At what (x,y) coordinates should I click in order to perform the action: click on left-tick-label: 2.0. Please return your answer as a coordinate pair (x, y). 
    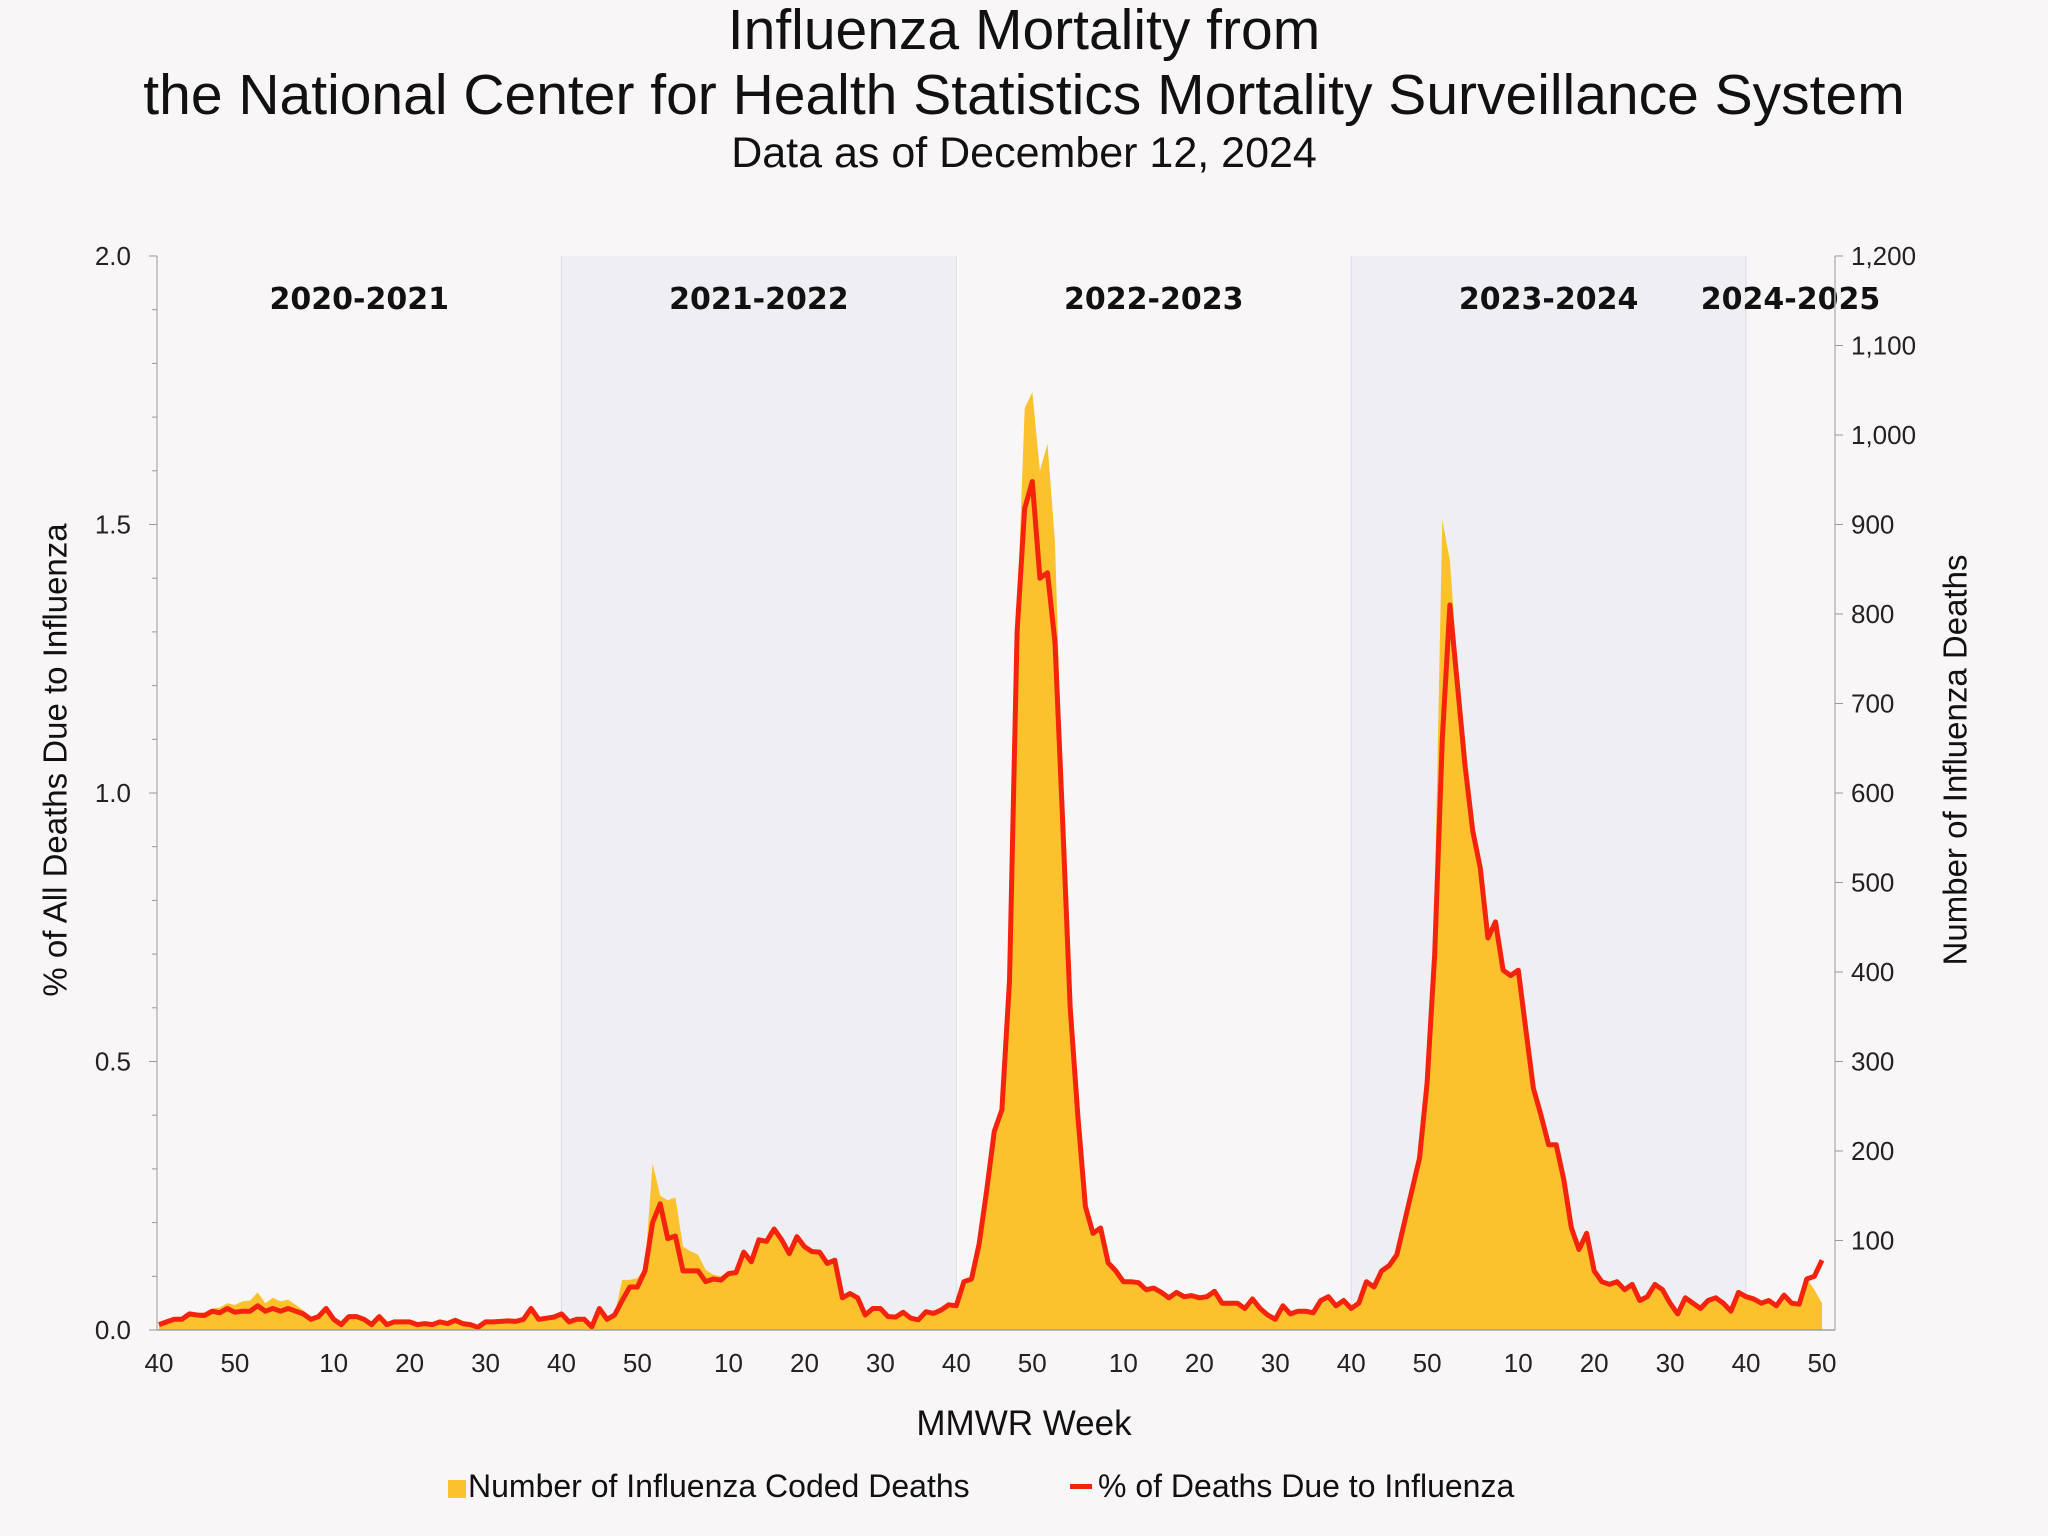
    Looking at the image, I should click on (113, 256).